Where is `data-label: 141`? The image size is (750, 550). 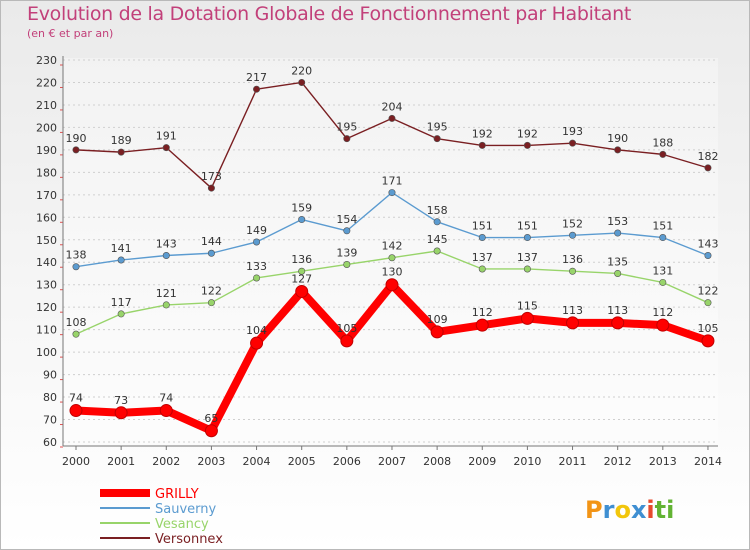
data-label: 141 is located at coordinates (121, 248).